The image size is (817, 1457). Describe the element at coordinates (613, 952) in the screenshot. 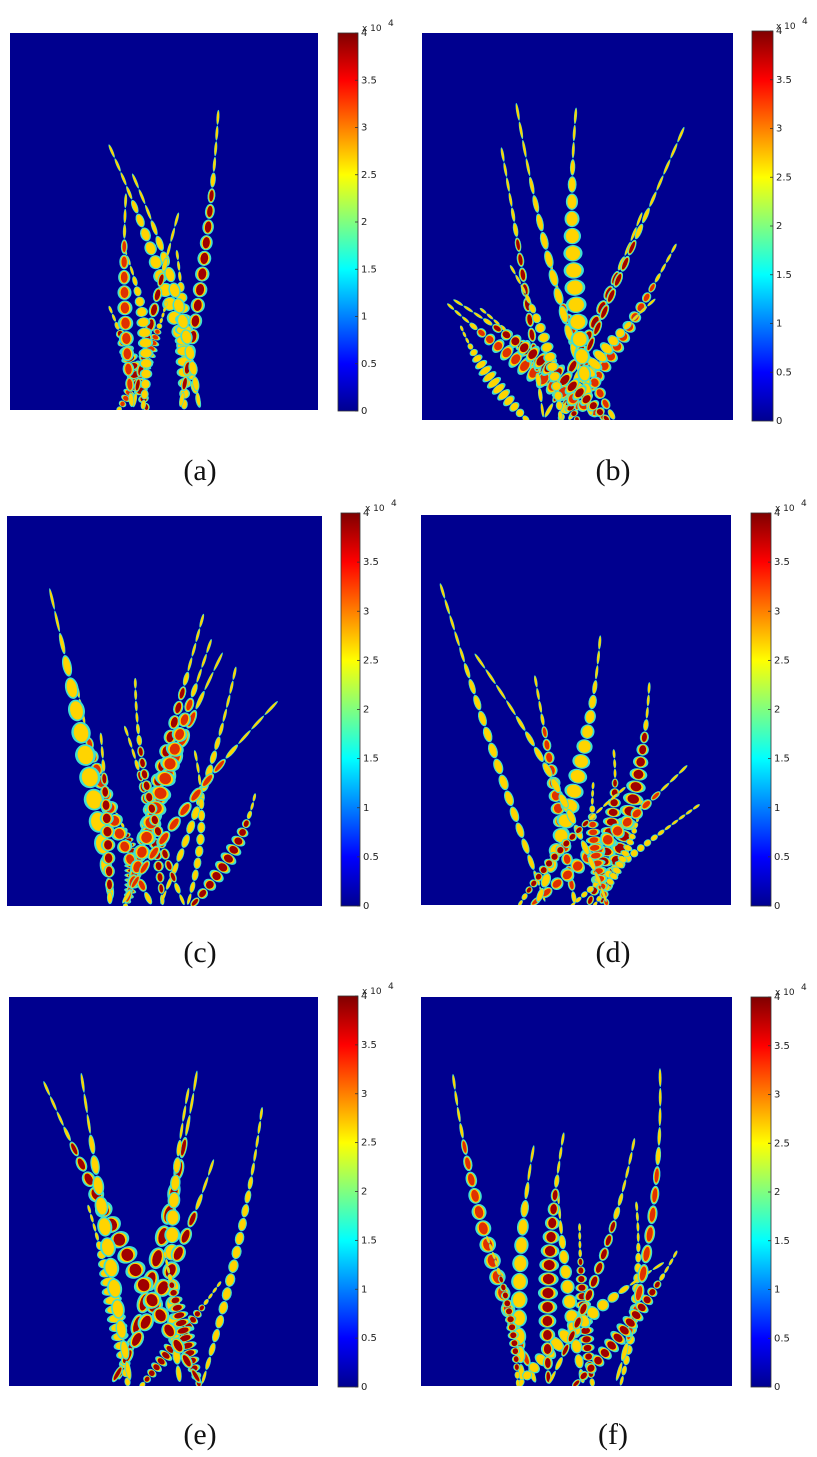

I see `panel-label: (d)` at that location.